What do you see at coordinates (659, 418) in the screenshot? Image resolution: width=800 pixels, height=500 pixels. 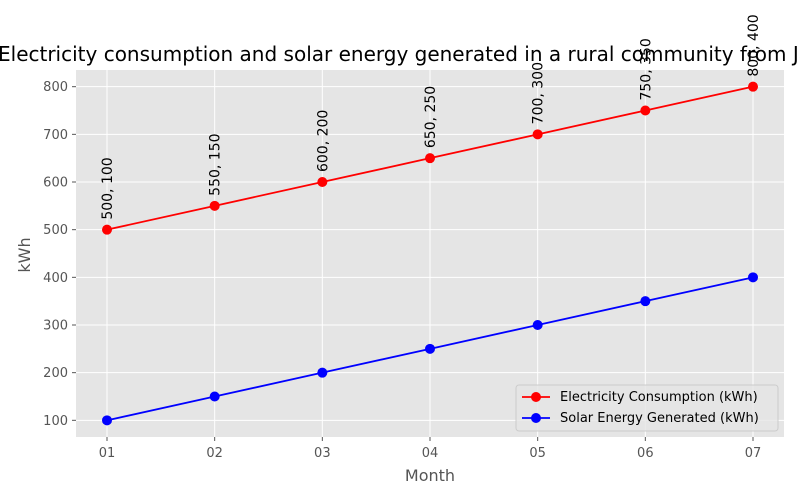 I see `legend-label-solar: Solar Energy Generated (kWh)` at bounding box center [659, 418].